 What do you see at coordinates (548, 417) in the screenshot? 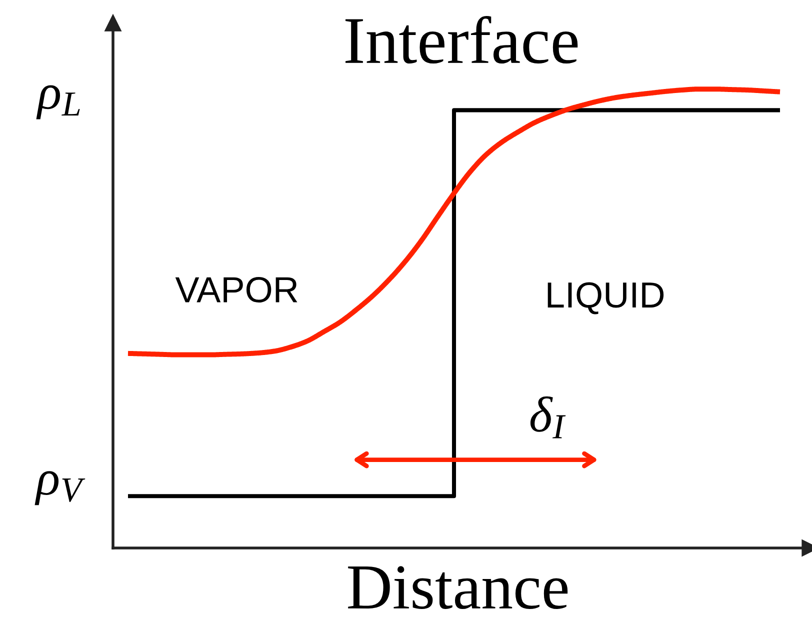
I see `annotation: δ$_{I}$` at bounding box center [548, 417].